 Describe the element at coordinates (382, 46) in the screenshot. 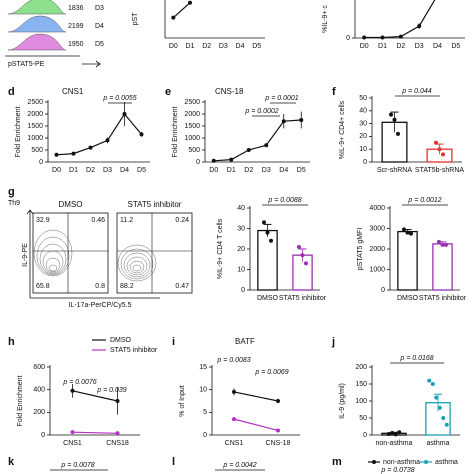

I see `x-tick-label: D1` at that location.